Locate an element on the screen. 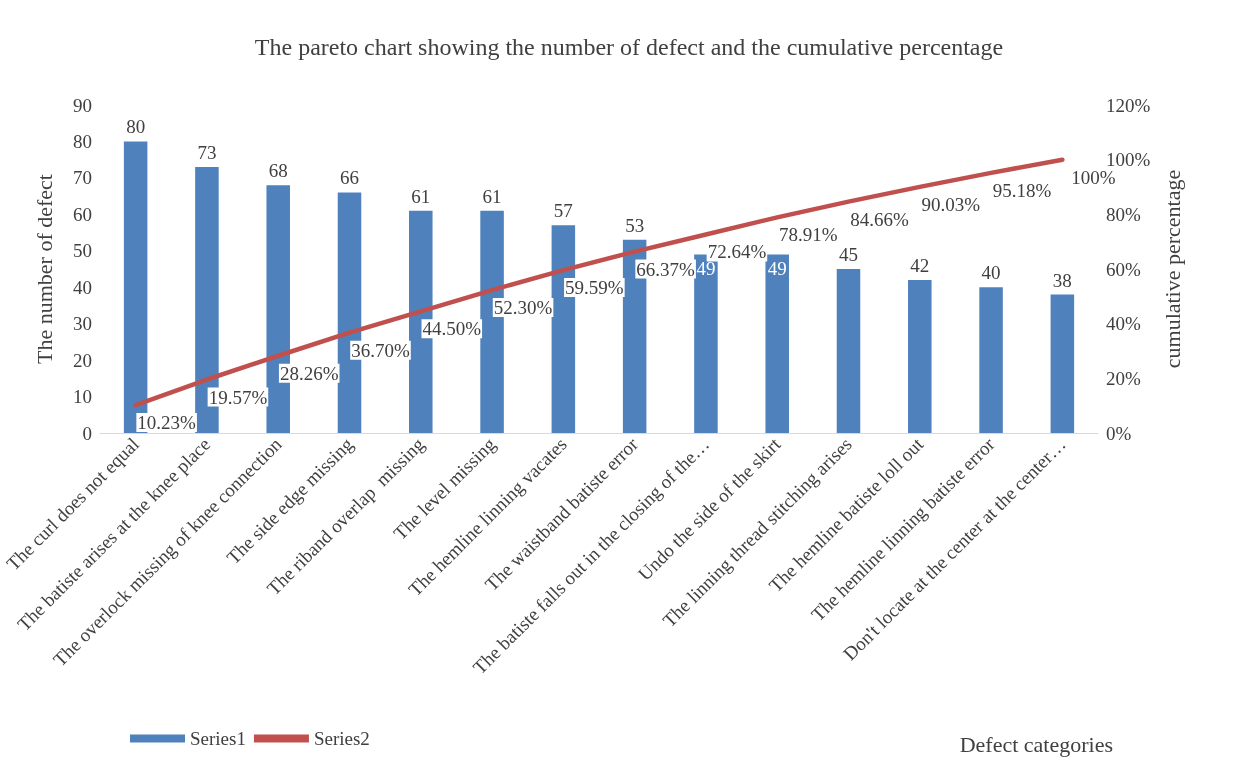 Image resolution: width=1258 pixels, height=758 pixels. data-label: 80 is located at coordinates (136, 127).